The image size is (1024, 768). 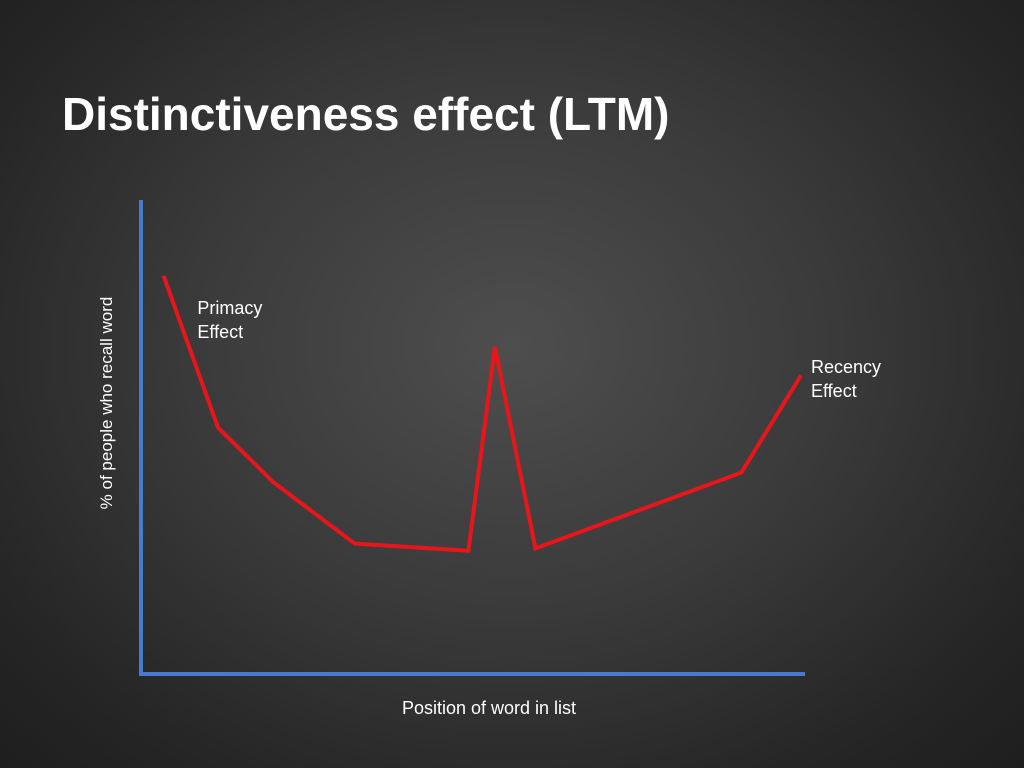 I want to click on chart-annotations: Primacy Effect Recency Effect, so click(x=539, y=349).